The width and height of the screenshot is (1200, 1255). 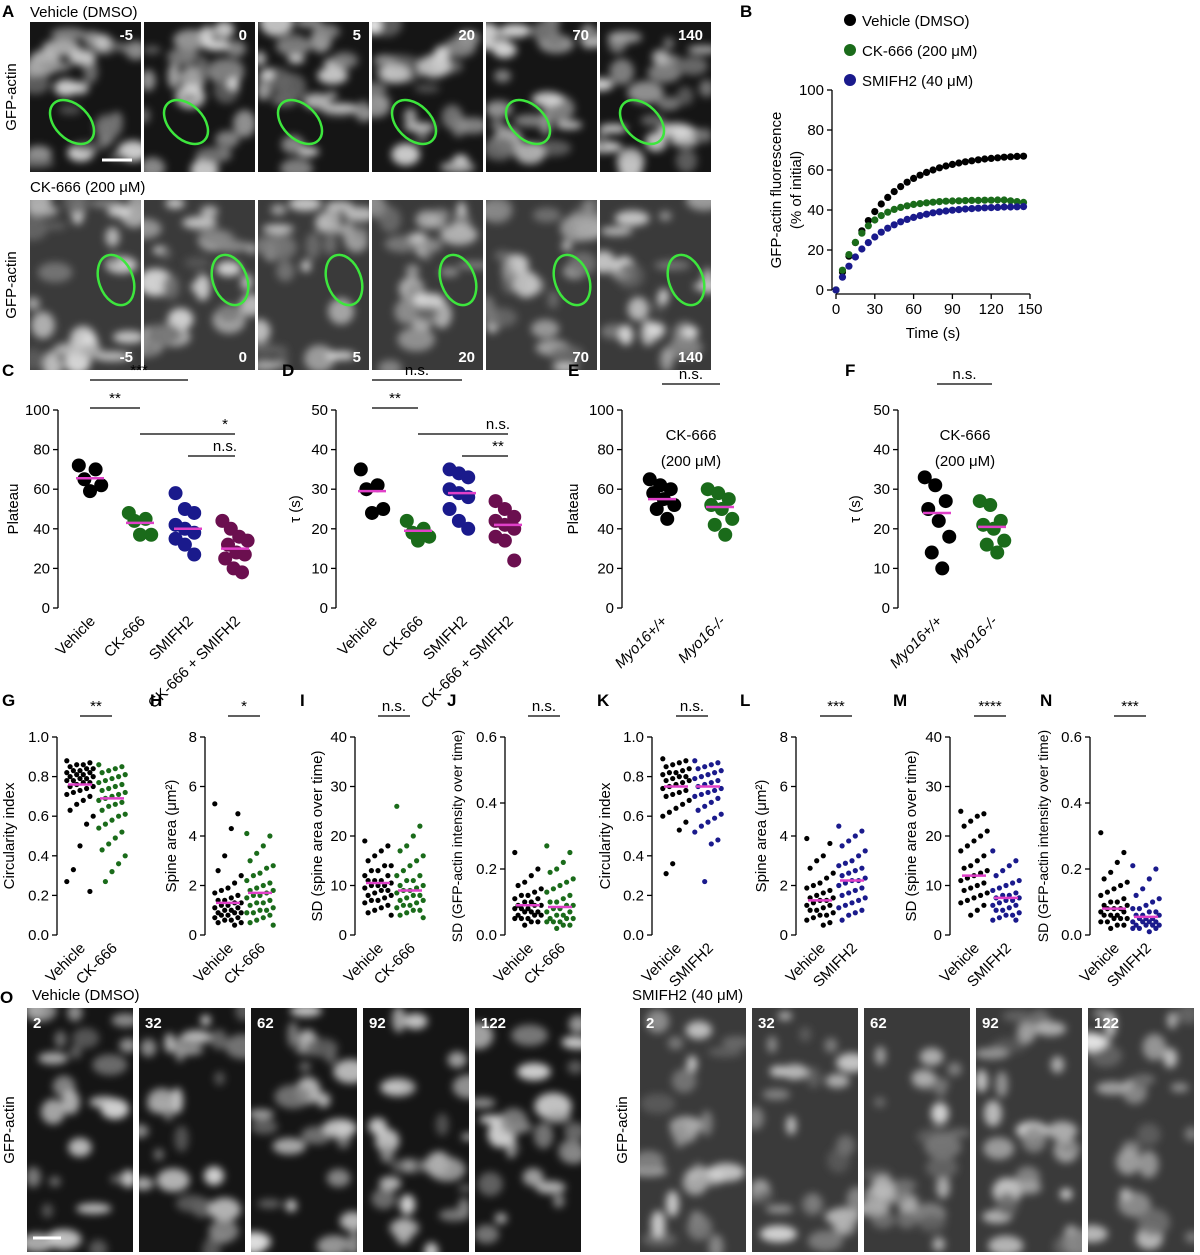 What do you see at coordinates (427, 97) in the screenshot?
I see `micrograph` at bounding box center [427, 97].